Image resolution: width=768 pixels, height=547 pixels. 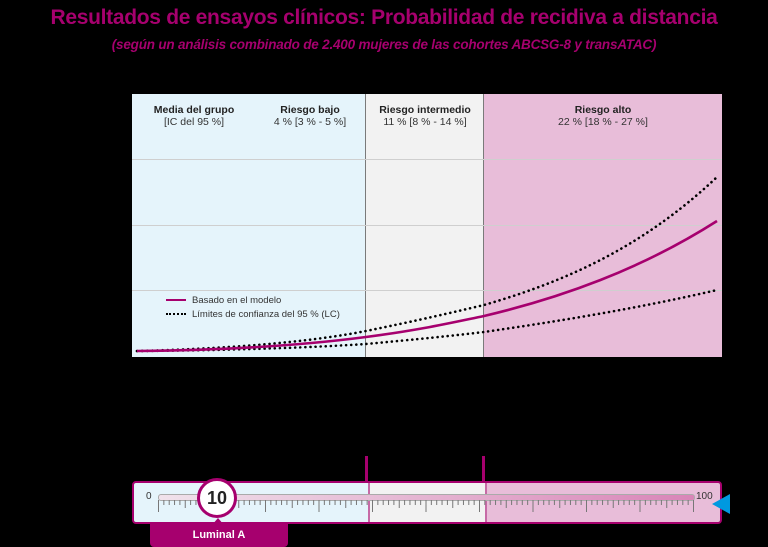 What do you see at coordinates (176, 314) in the screenshot?
I see `dotted-line-icon` at bounding box center [176, 314].